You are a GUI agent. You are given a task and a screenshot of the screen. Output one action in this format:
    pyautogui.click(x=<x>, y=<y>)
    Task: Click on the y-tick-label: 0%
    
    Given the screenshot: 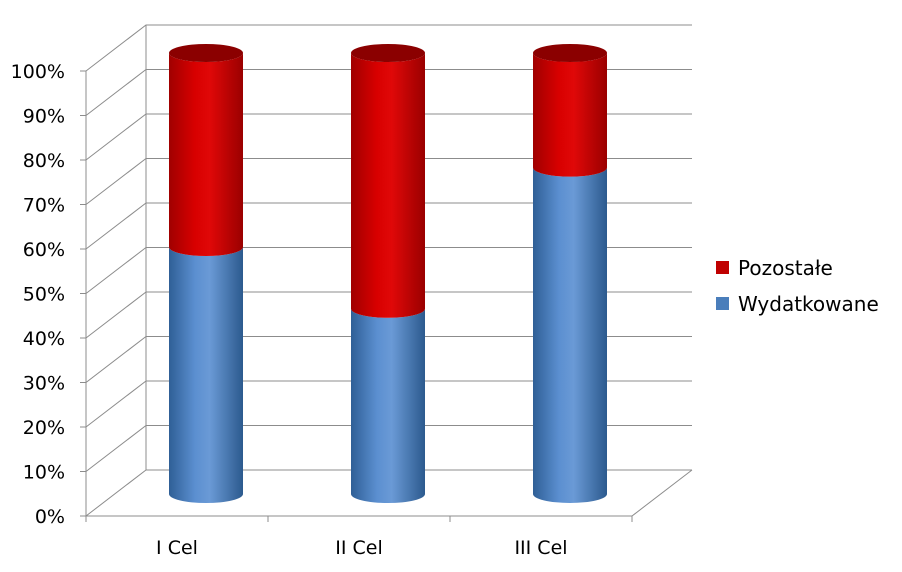 What is the action you would take?
    pyautogui.click(x=50, y=517)
    